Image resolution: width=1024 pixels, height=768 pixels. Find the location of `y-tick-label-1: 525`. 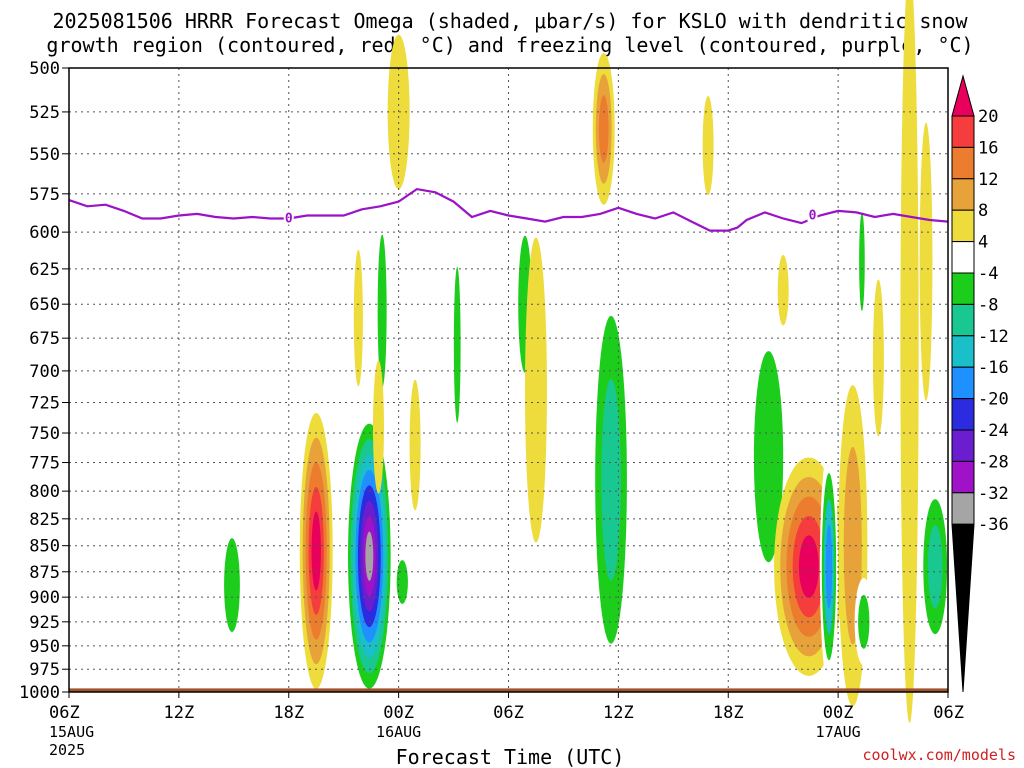

y-tick-label-1: 525 is located at coordinates (44, 113).